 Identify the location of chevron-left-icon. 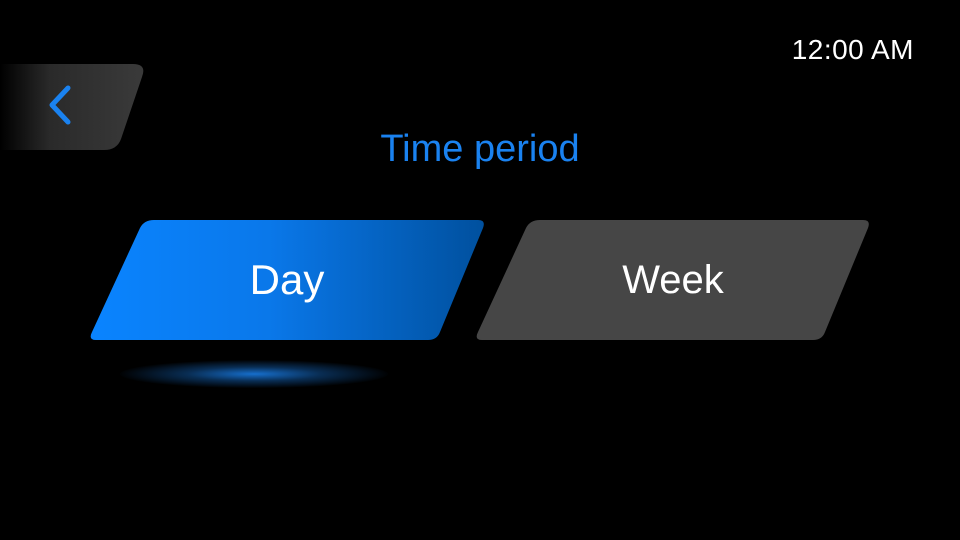
(60, 105).